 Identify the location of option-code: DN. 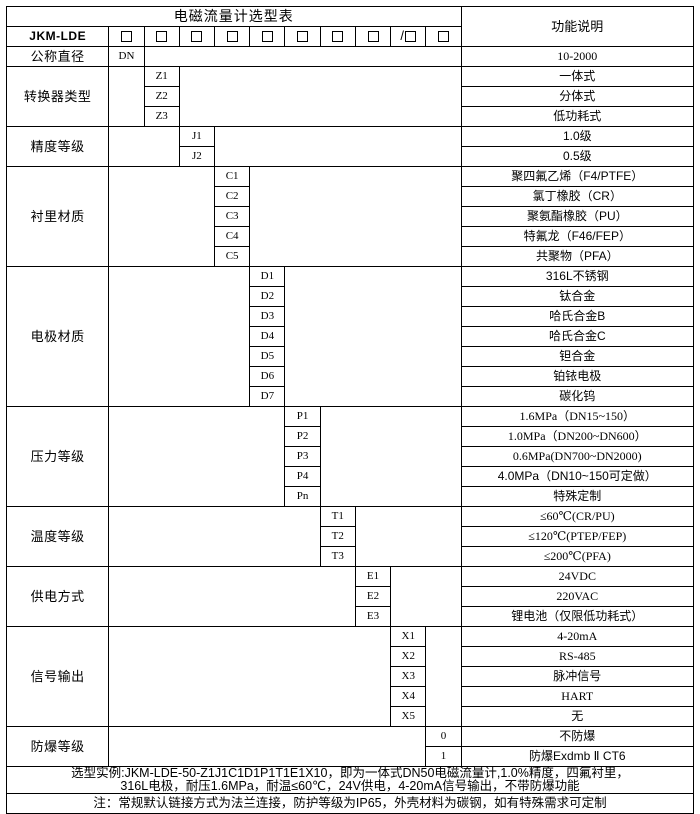
(126, 56).